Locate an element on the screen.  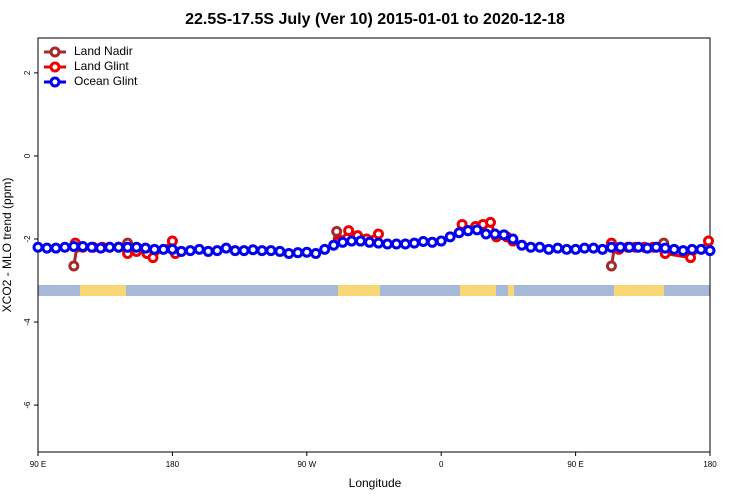
surface-strip is located at coordinates (374, 290).